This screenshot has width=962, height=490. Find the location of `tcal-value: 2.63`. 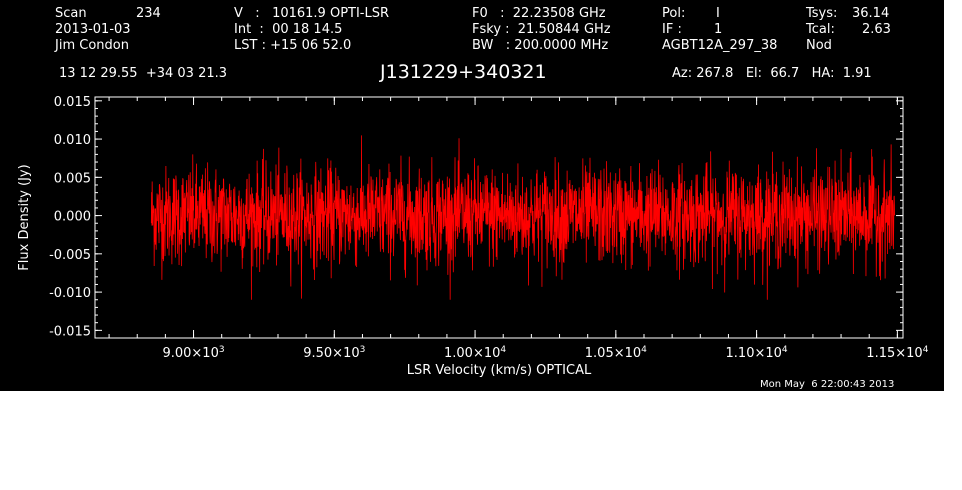

tcal-value: 2.63 is located at coordinates (876, 29).